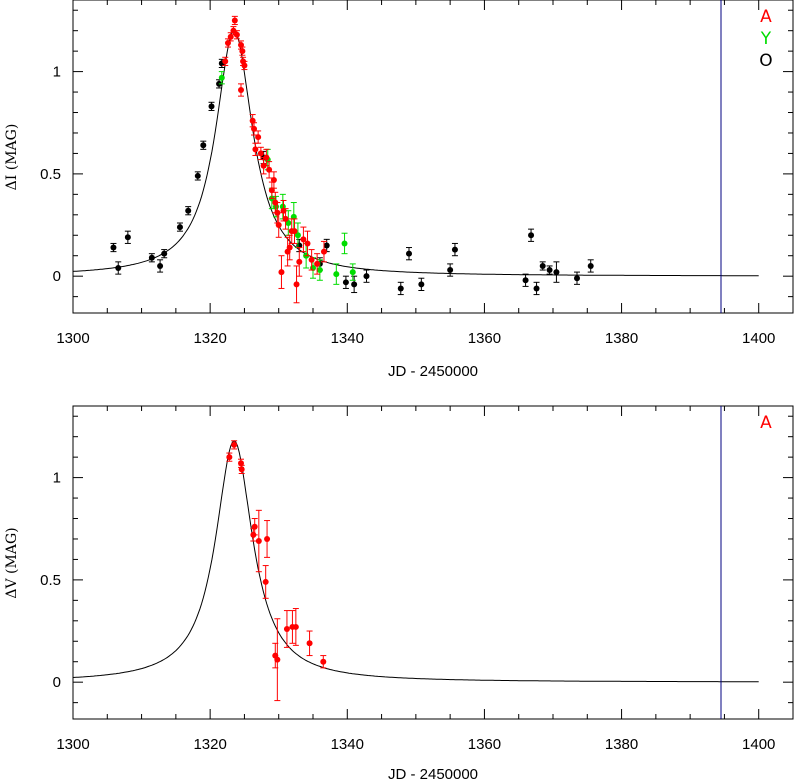  What do you see at coordinates (347, 338) in the screenshot?
I see `x-tick-label: 1340` at bounding box center [347, 338].